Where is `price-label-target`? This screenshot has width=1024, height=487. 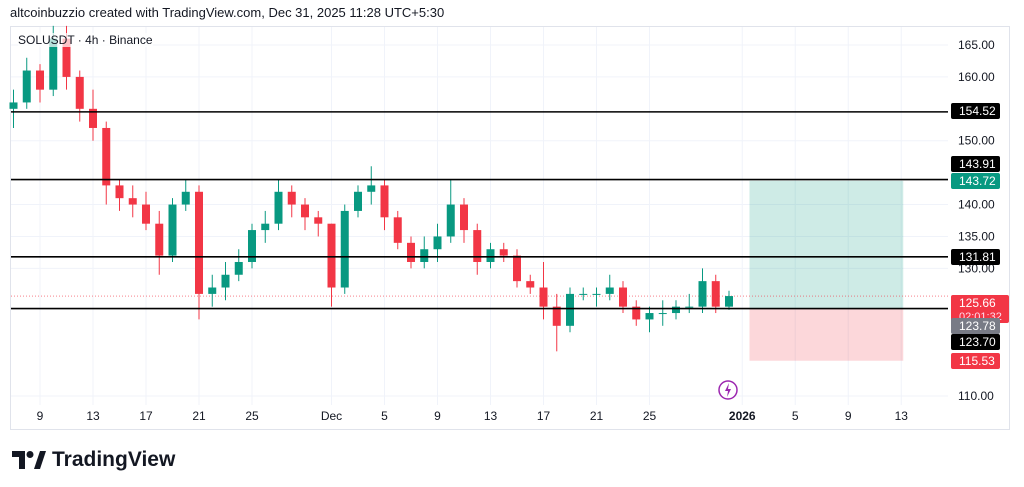 price-label-target is located at coordinates (975, 181).